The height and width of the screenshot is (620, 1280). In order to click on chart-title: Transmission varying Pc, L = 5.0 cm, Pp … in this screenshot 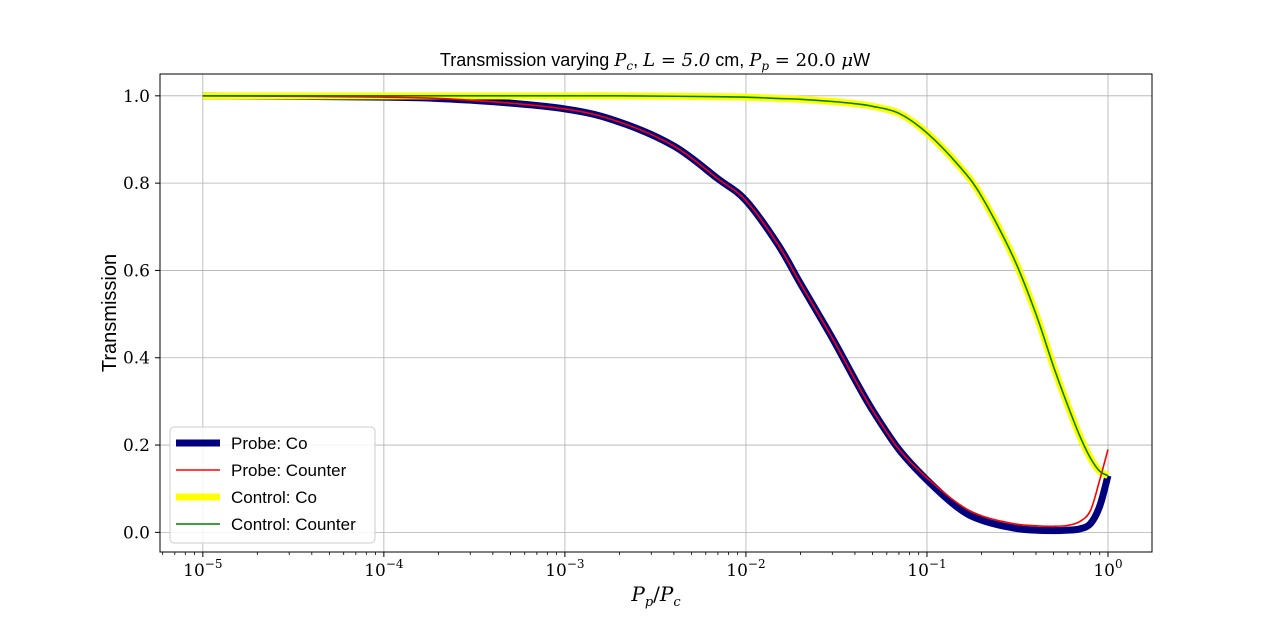, I will do `click(655, 61)`.